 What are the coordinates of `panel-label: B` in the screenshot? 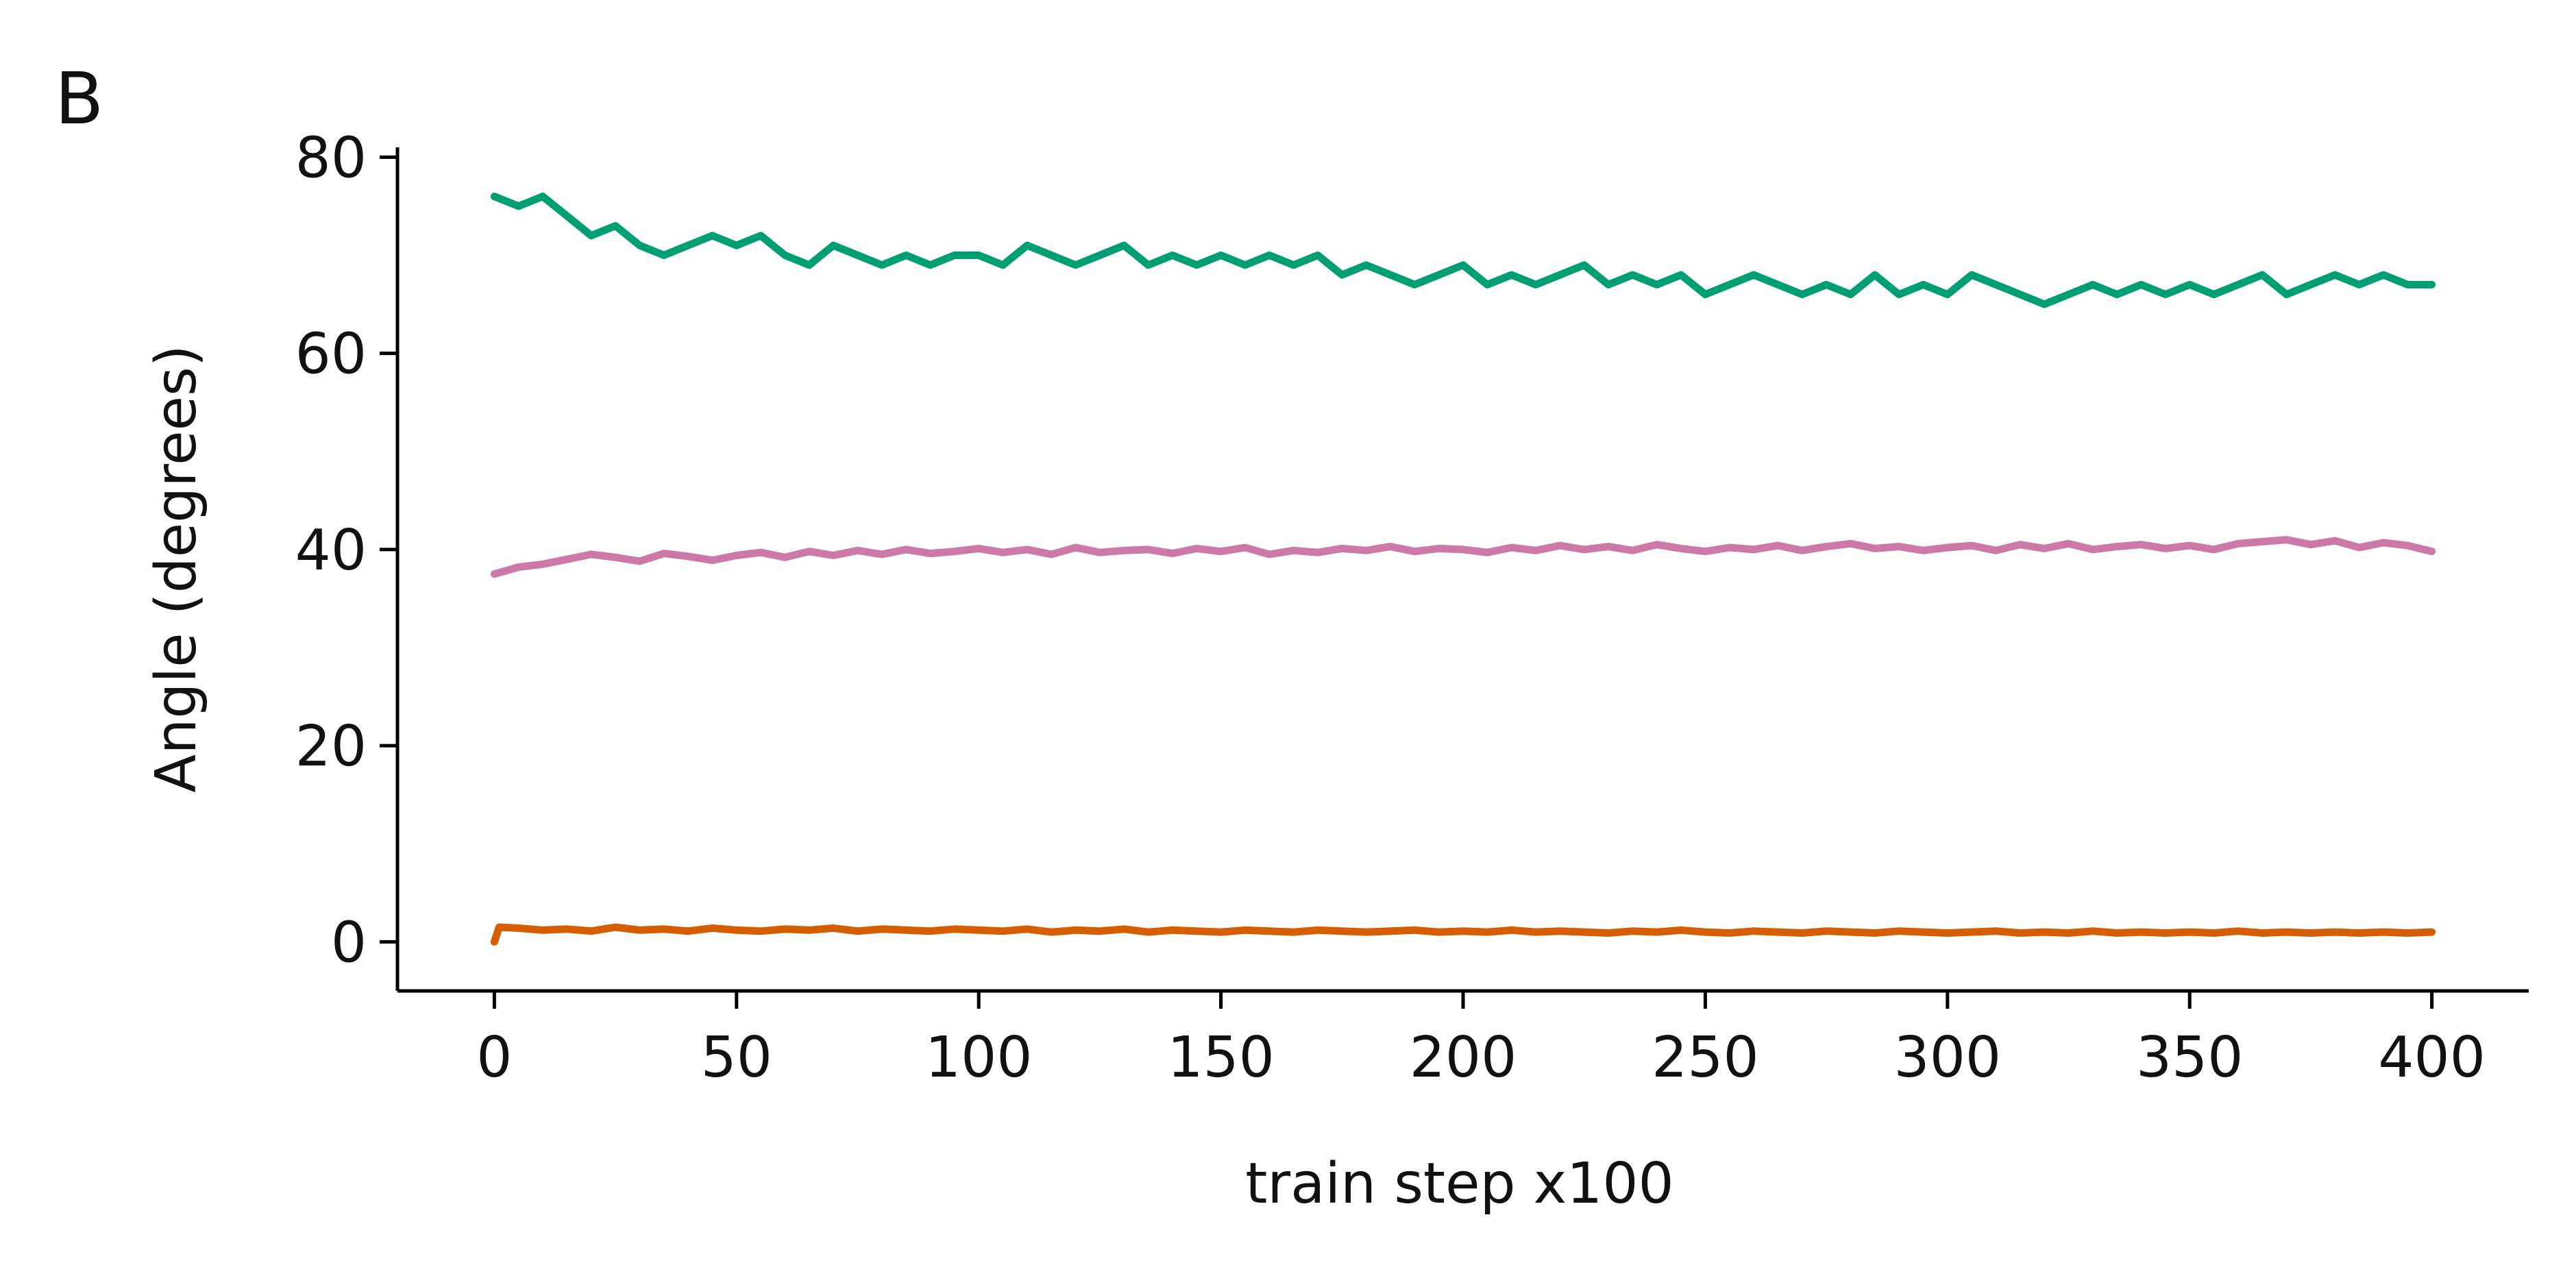 It's located at (79, 98).